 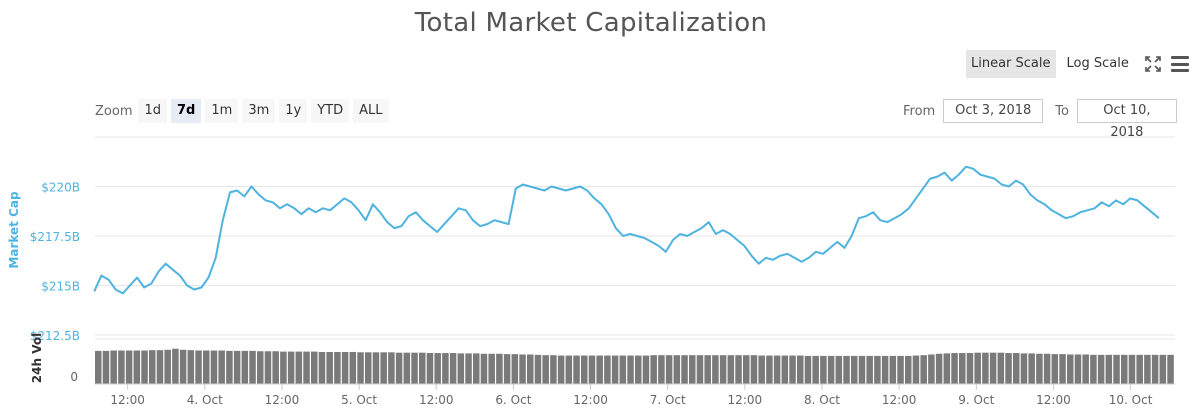 What do you see at coordinates (55, 336) in the screenshot?
I see `y-tick-label: $212.5B` at bounding box center [55, 336].